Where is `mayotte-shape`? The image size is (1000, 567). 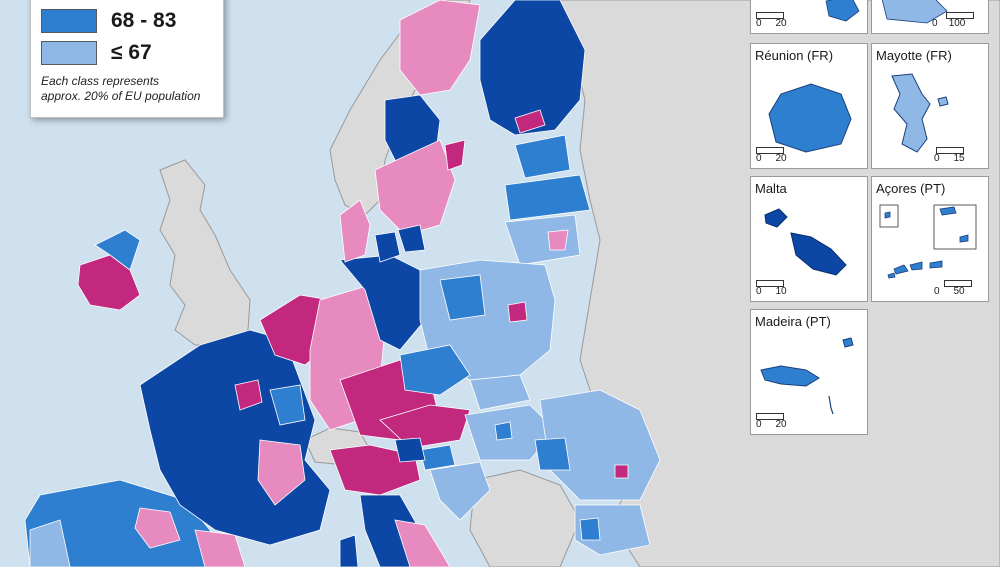
mayotte-shape is located at coordinates (920, 113).